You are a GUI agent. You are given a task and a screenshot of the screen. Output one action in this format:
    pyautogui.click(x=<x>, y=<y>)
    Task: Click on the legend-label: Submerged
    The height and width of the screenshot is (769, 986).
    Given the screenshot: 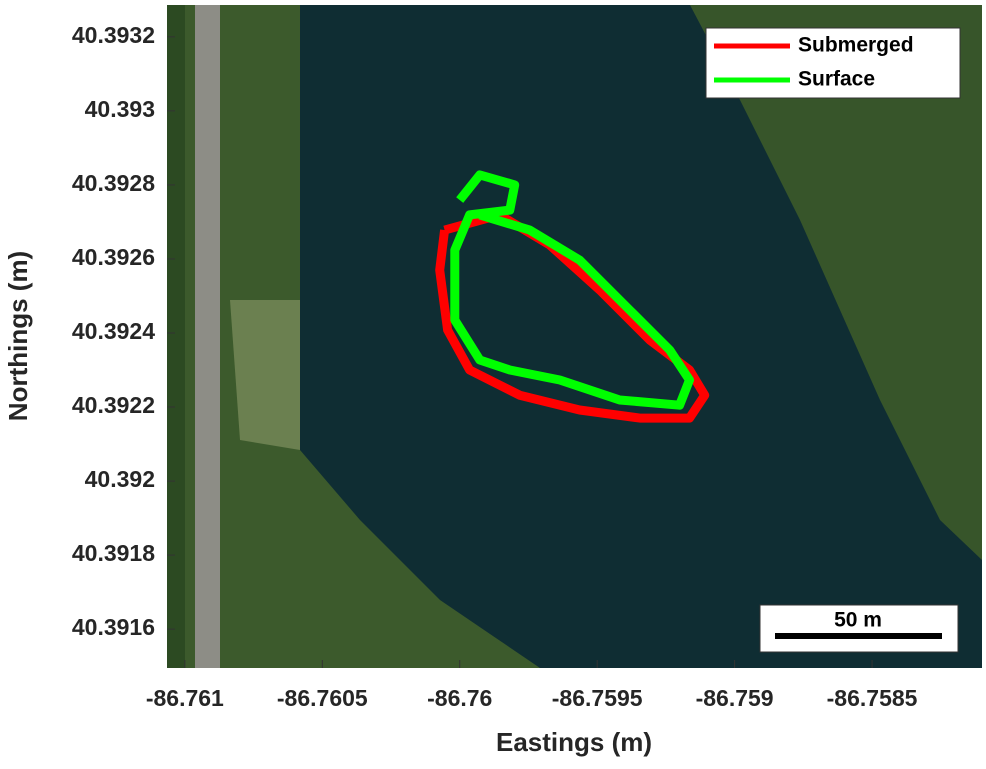 What is the action you would take?
    pyautogui.click(x=856, y=45)
    